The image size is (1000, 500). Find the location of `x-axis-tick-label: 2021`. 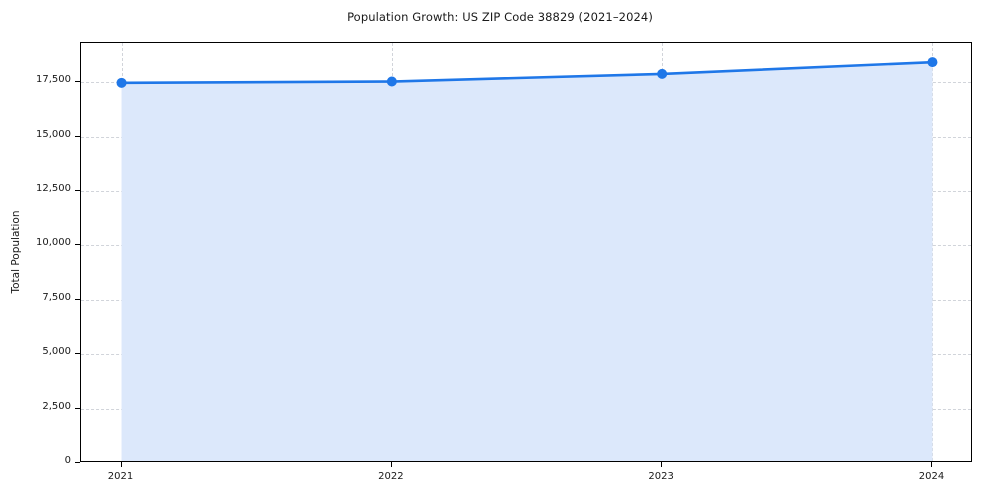

x-axis-tick-label: 2021 is located at coordinates (120, 476).